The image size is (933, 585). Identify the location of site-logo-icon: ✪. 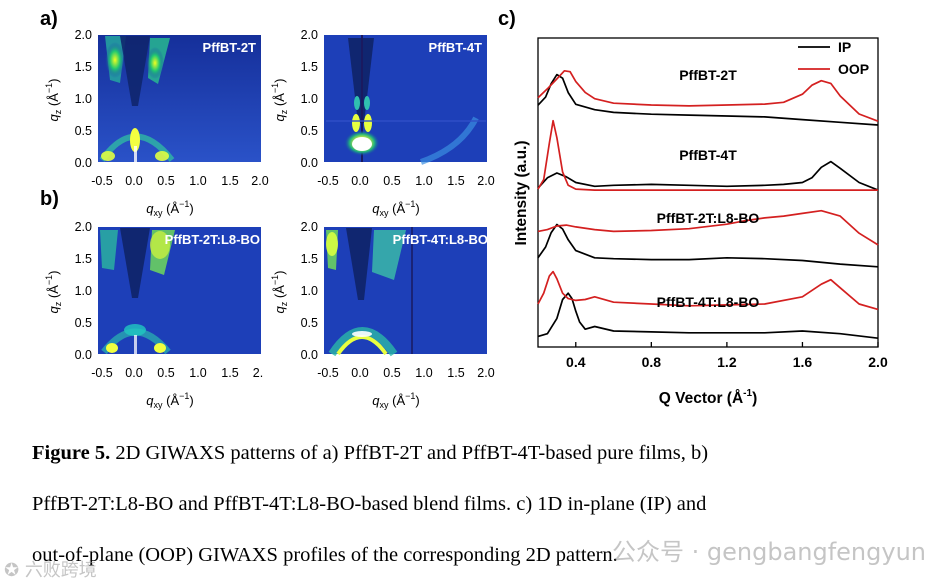
(14, 570).